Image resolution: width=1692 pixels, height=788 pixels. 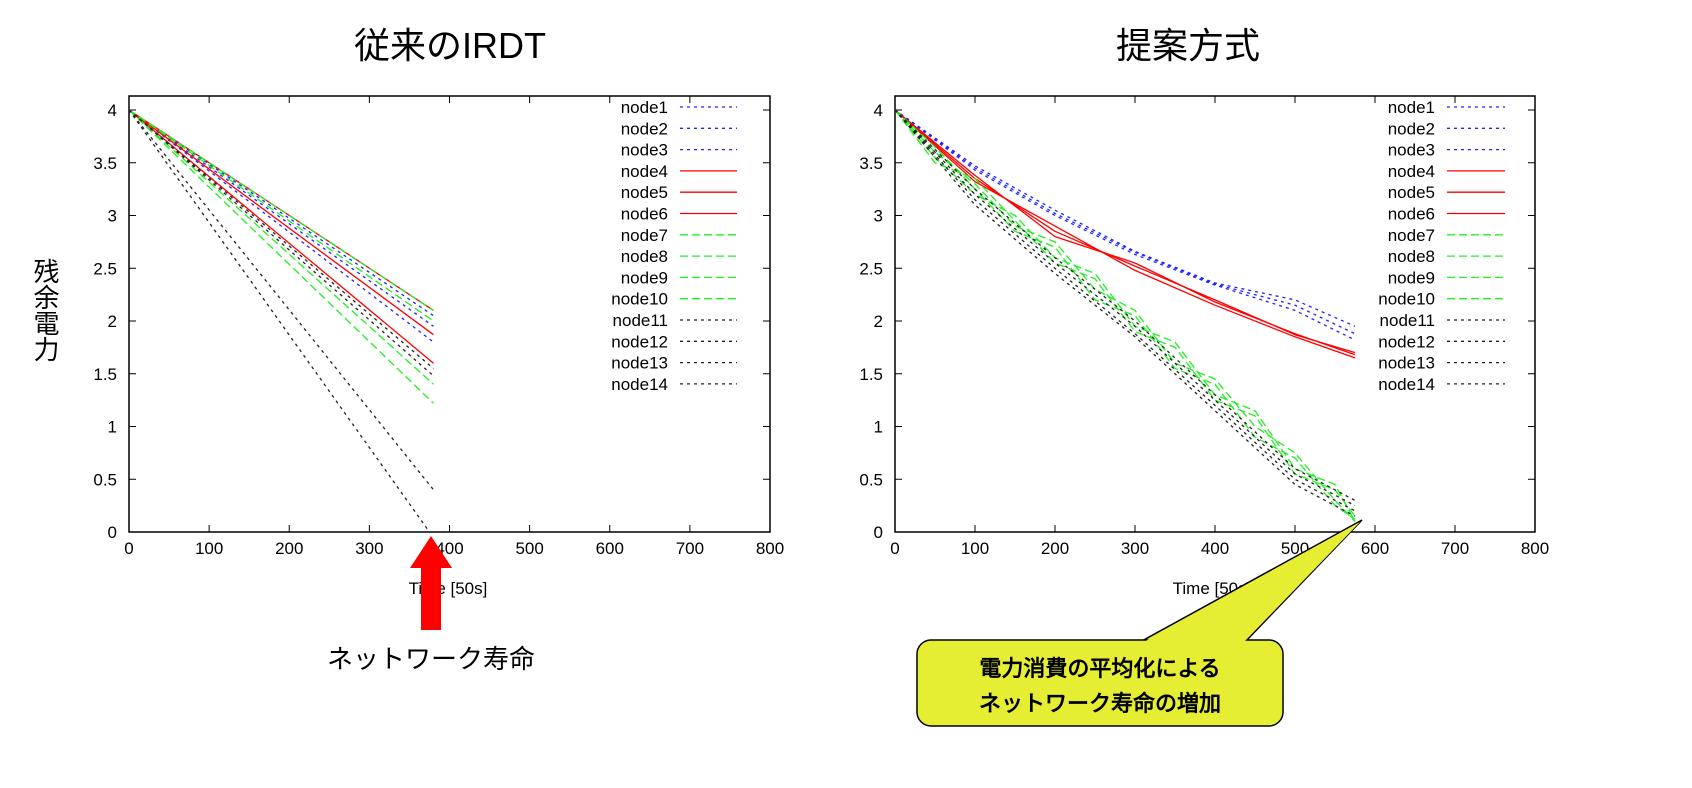 What do you see at coordinates (448, 588) in the screenshot?
I see `x-axis-label: Time [50s]` at bounding box center [448, 588].